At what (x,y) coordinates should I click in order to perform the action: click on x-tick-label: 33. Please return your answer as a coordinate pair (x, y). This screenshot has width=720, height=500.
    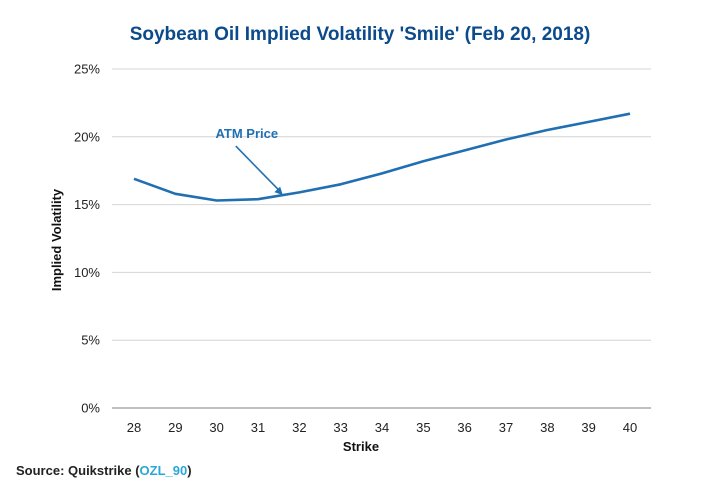
    Looking at the image, I should click on (340, 427).